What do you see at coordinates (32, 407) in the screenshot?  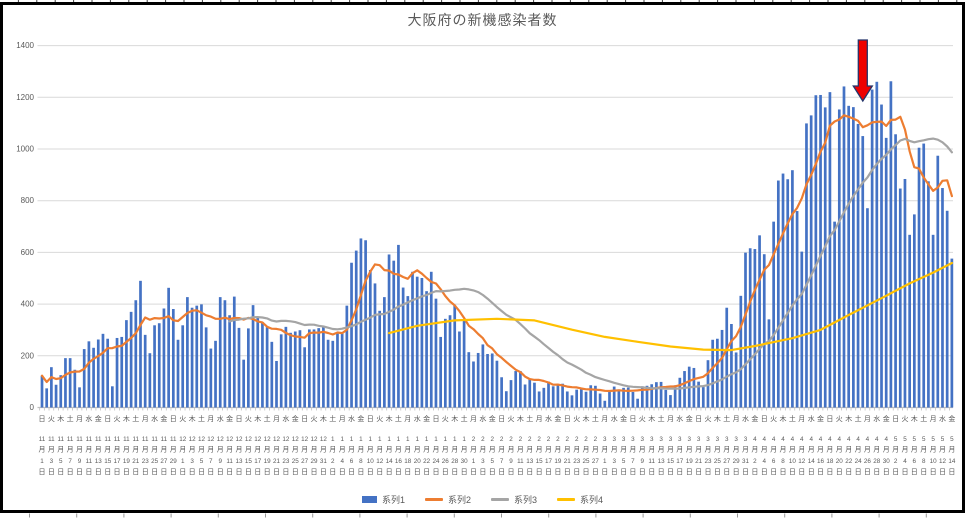 I see `svg-text: 0` at bounding box center [32, 407].